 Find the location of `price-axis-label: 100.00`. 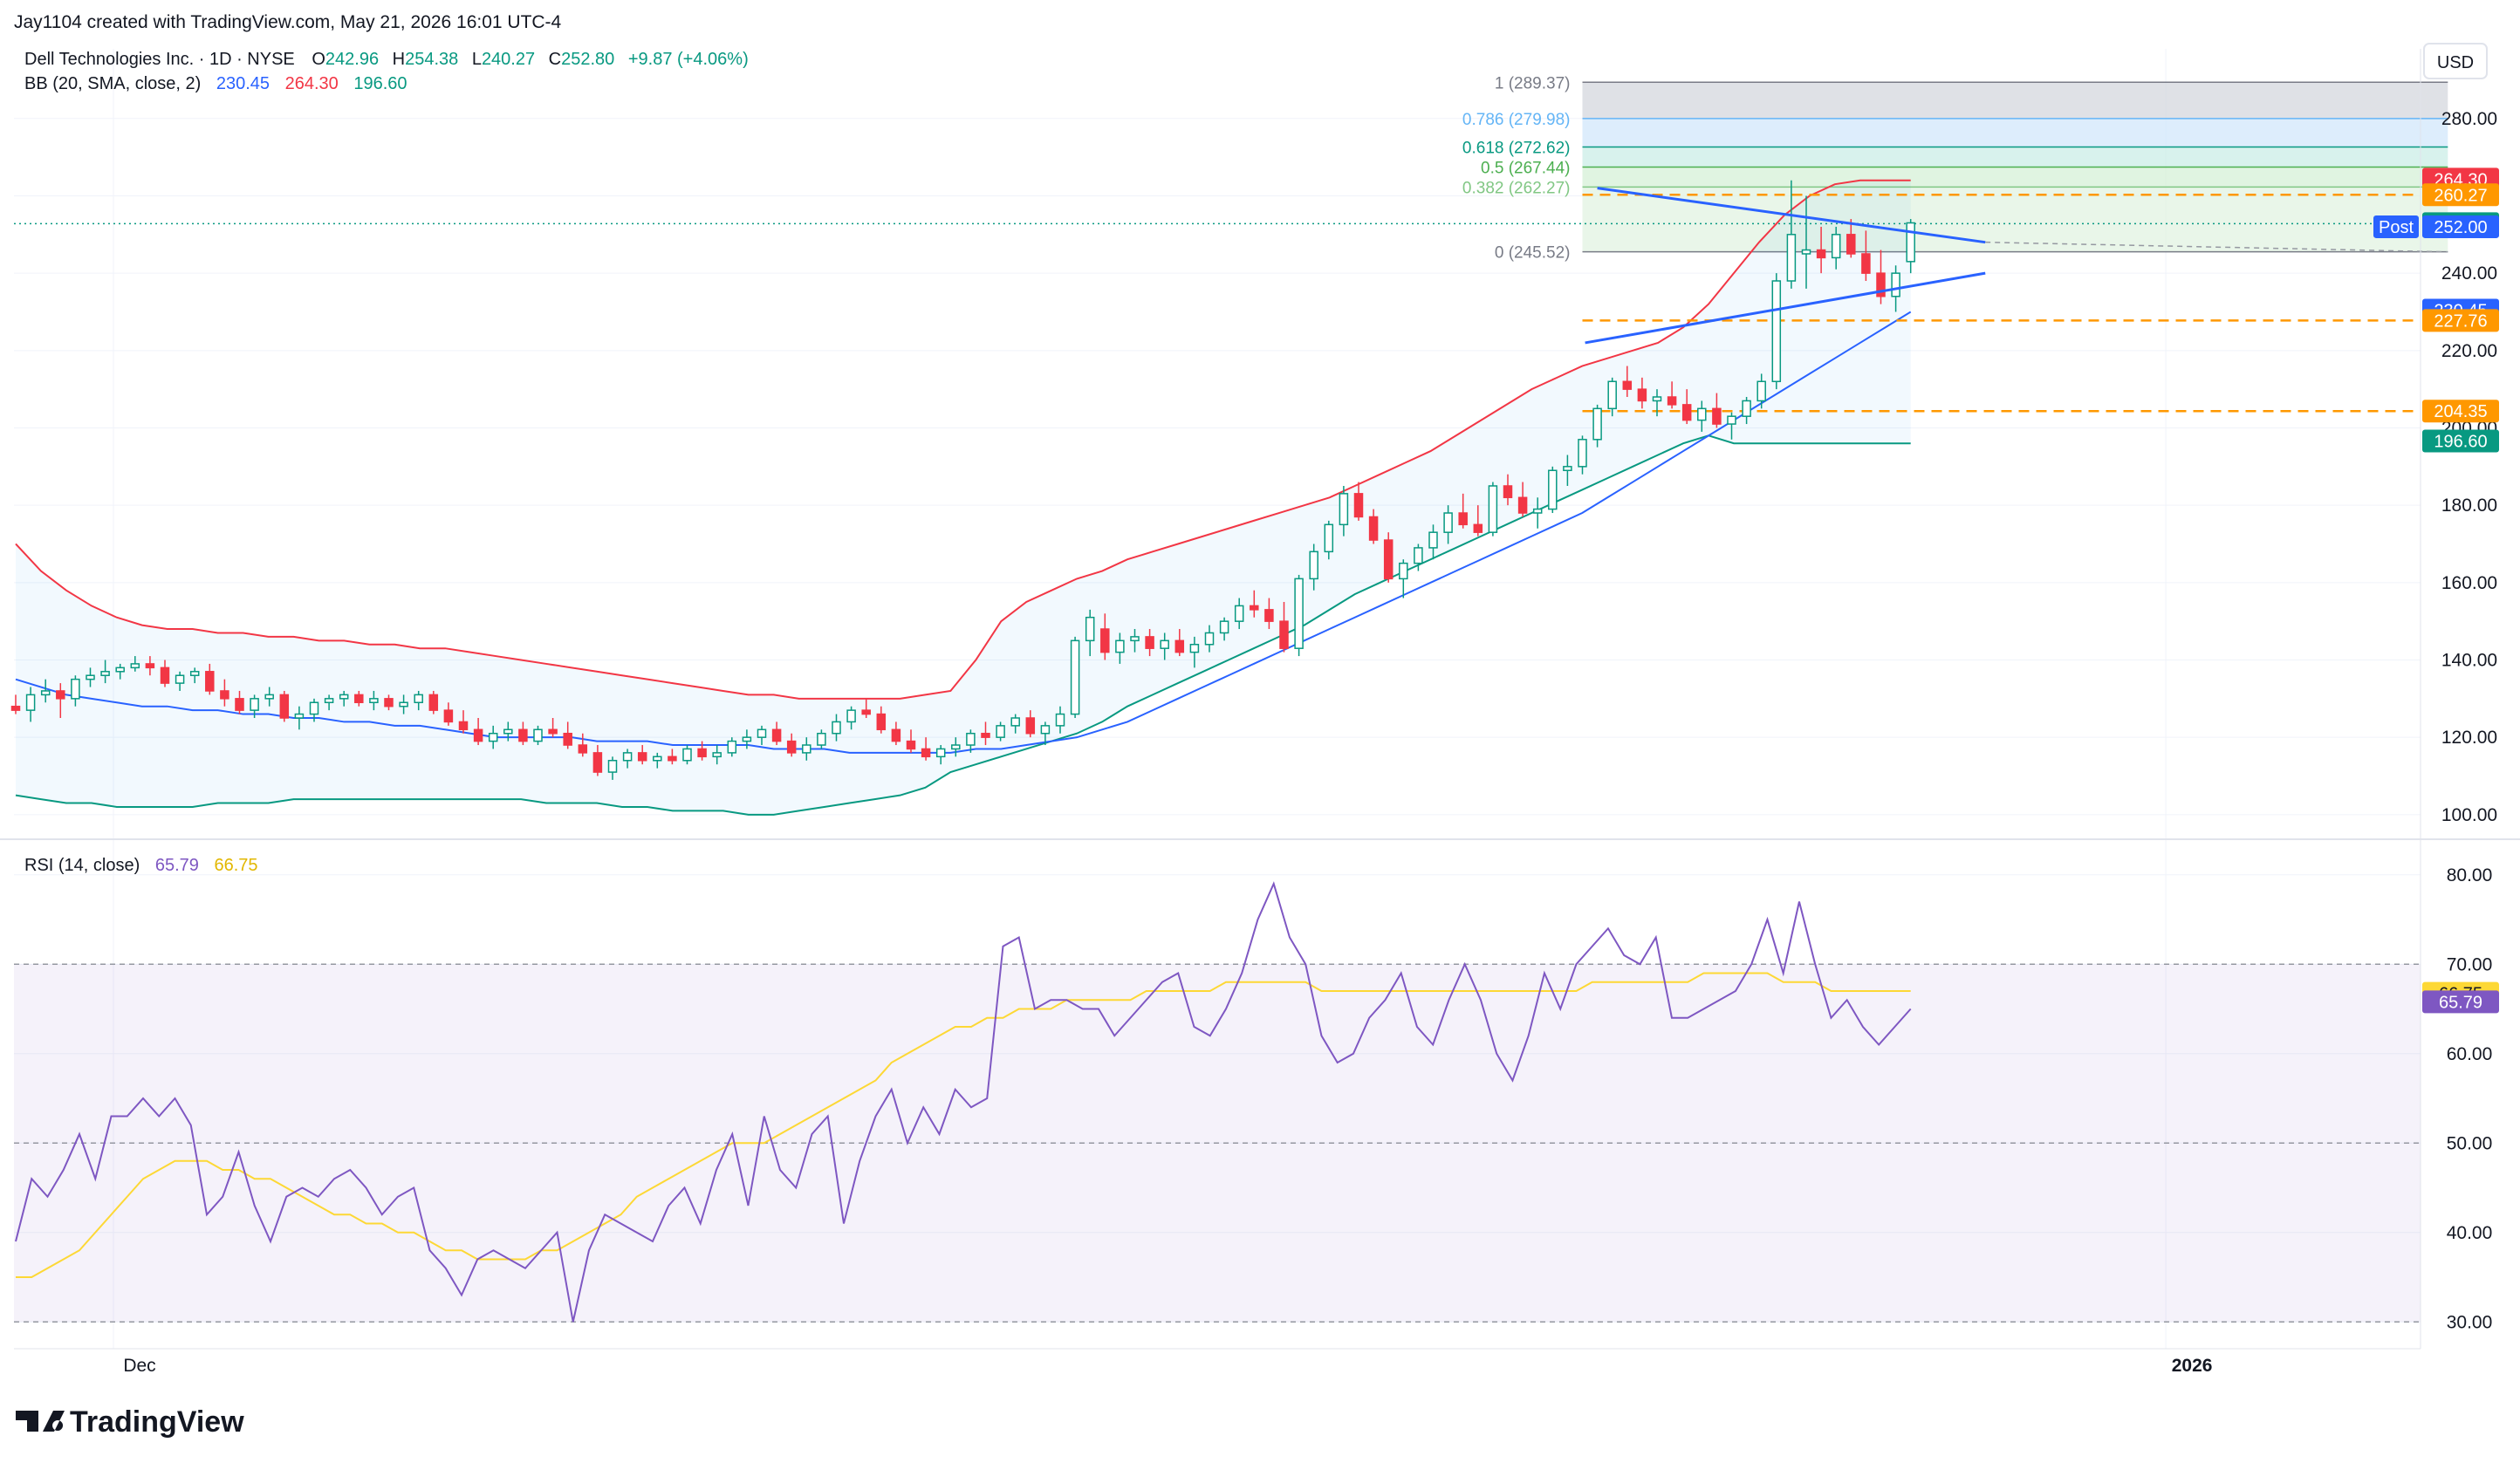

price-axis-label: 100.00 is located at coordinates (2469, 815).